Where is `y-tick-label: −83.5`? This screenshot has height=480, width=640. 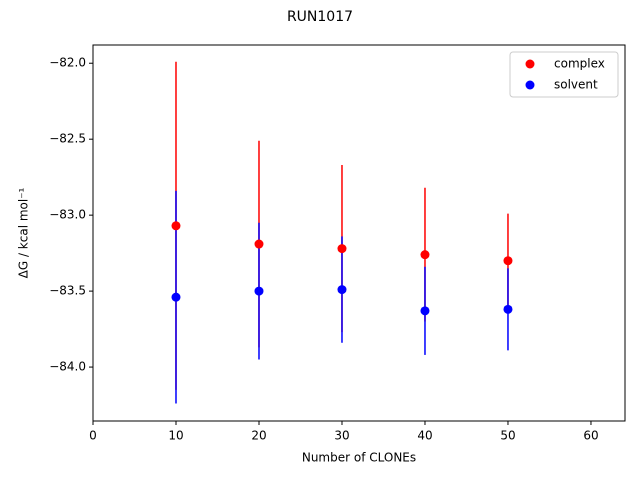
y-tick-label: −83.5 is located at coordinates (67, 291).